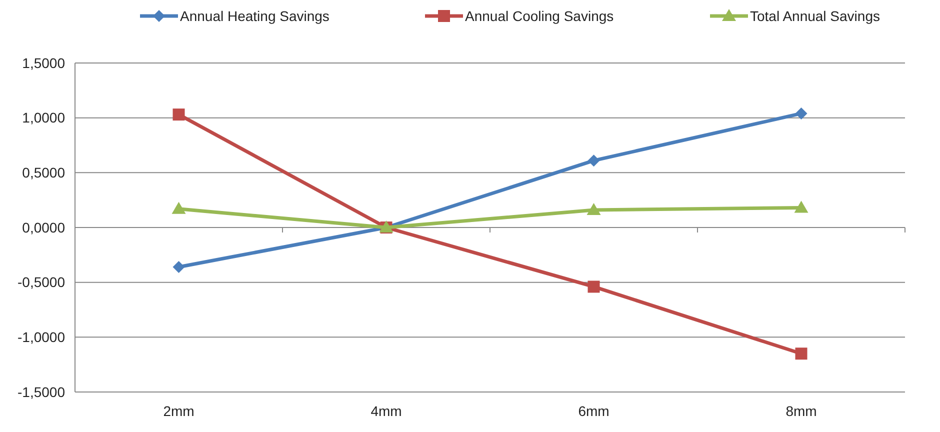 The height and width of the screenshot is (432, 940). I want to click on x-tick-label: 8mm, so click(801, 411).